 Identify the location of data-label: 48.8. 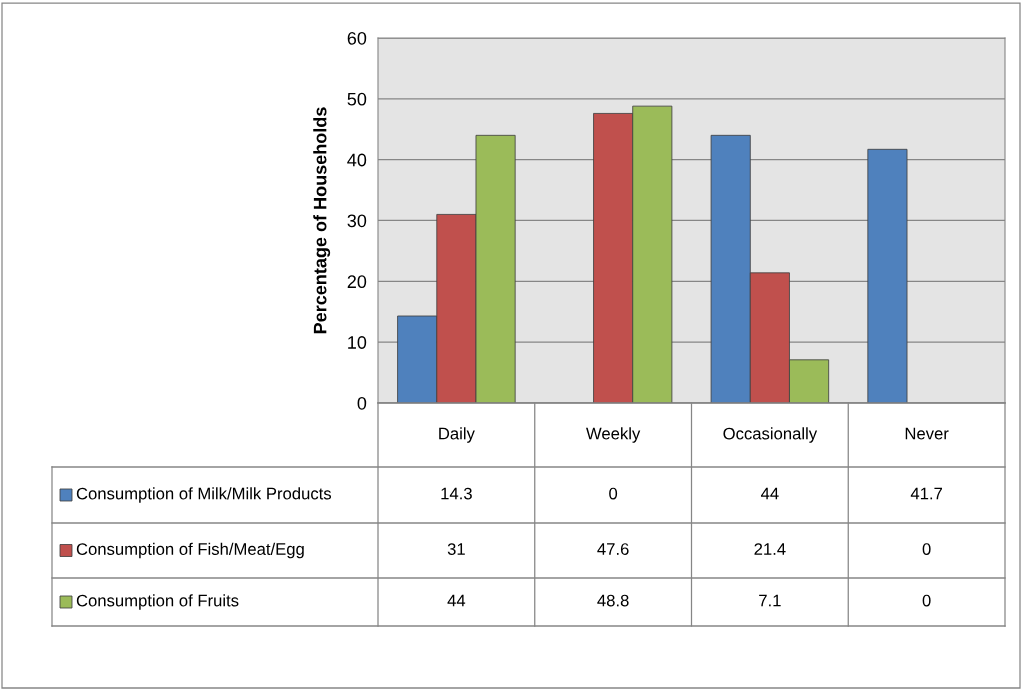
(613, 600).